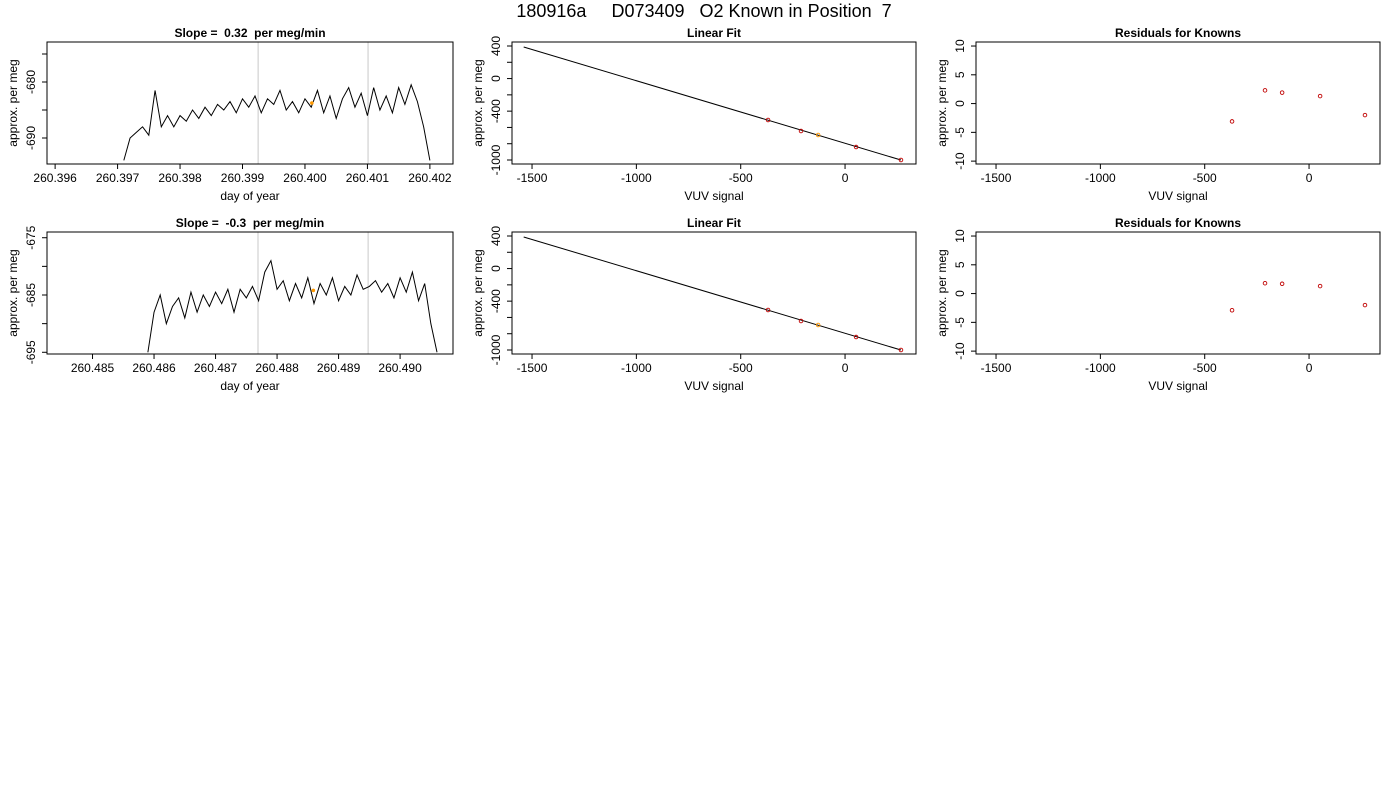 The width and height of the screenshot is (1400, 800). I want to click on x-tick-label: 260.486, so click(154, 368).